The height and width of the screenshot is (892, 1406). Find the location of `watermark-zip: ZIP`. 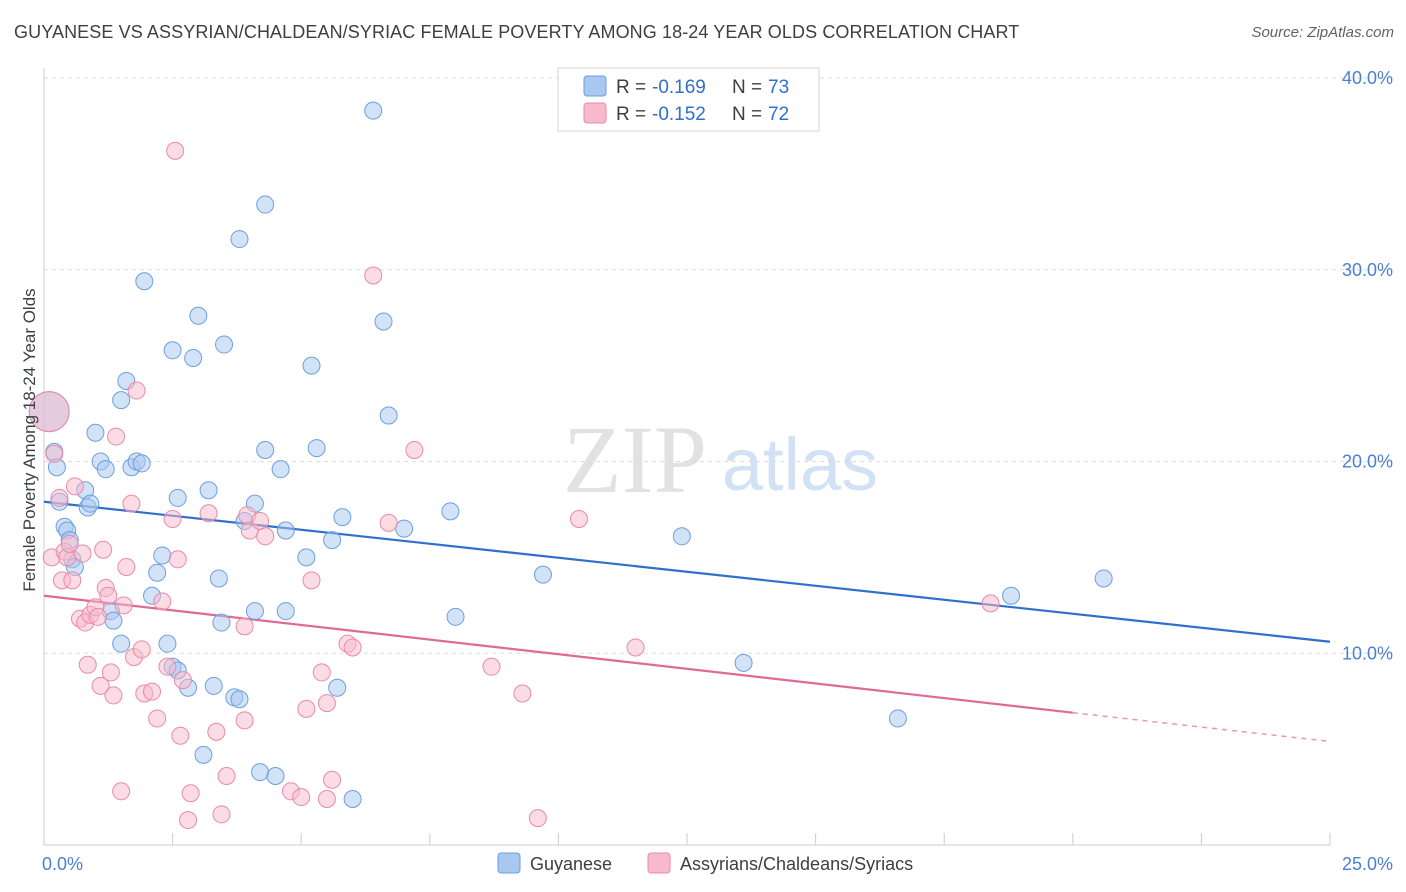

watermark-zip: ZIP is located at coordinates (635, 459).